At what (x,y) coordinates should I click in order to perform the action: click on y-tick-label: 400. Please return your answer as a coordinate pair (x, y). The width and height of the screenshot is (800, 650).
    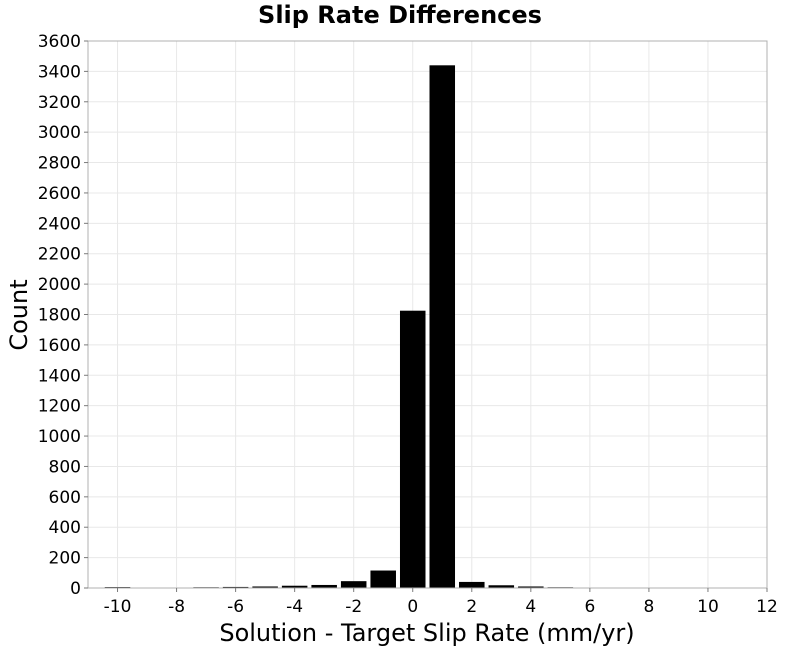
    Looking at the image, I should click on (65, 528).